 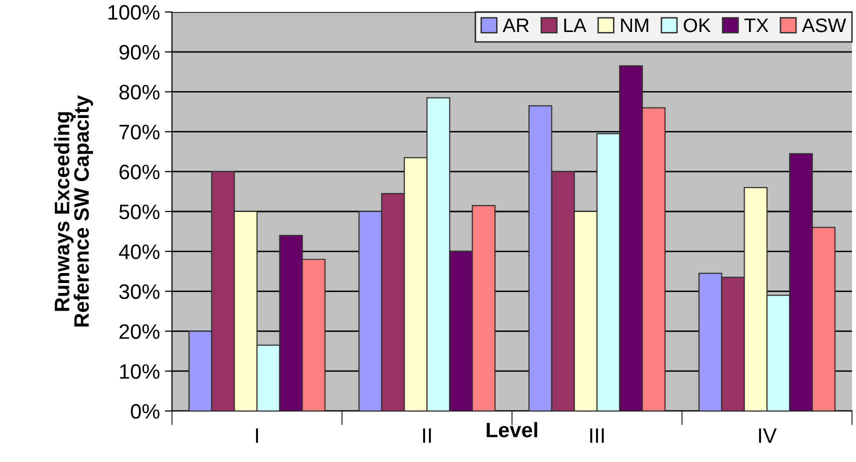 I want to click on x-axis-title: Level, so click(x=512, y=430).